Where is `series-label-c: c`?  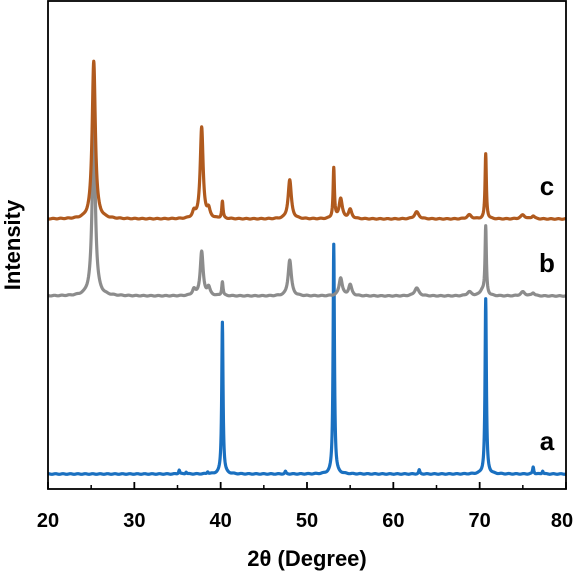 series-label-c: c is located at coordinates (547, 186).